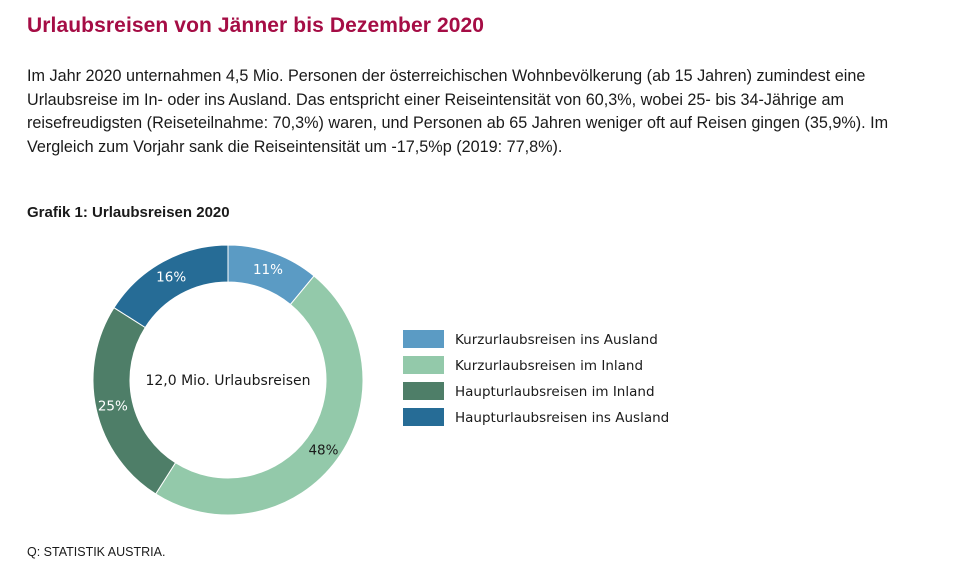 This screenshot has width=957, height=588. I want to click on donut-slices, so click(228, 380).